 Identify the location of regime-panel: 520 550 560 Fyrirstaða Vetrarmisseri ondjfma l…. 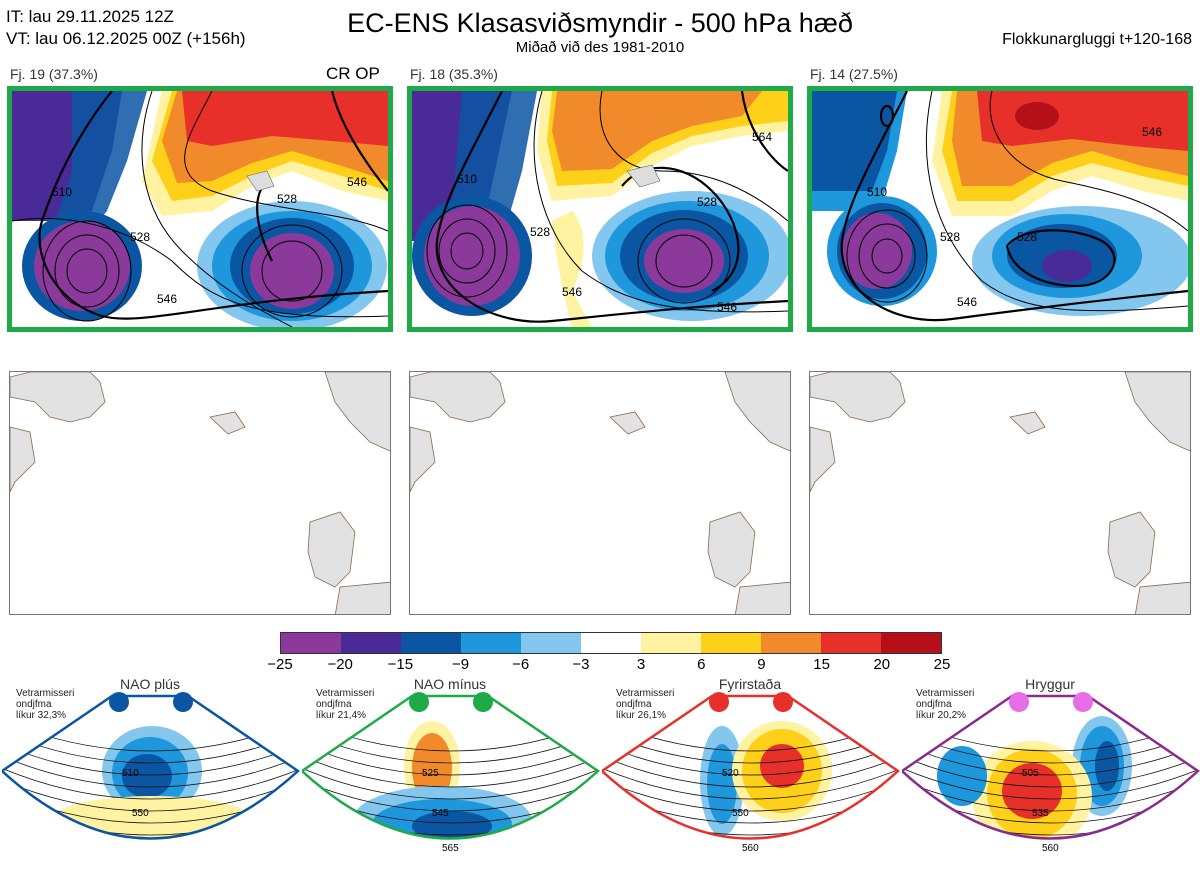
(751, 773).